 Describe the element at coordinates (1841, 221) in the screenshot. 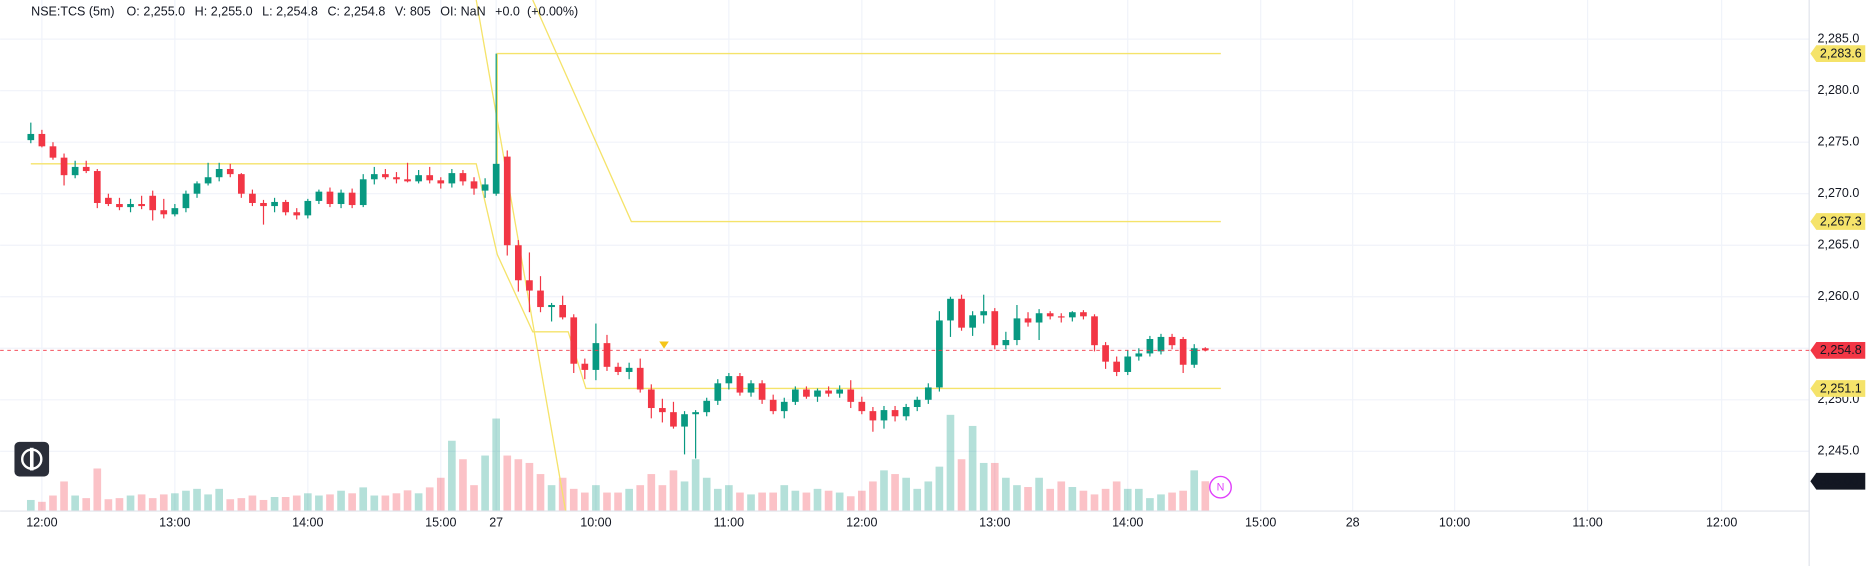

I see `price-badge: 2,267.3` at that location.